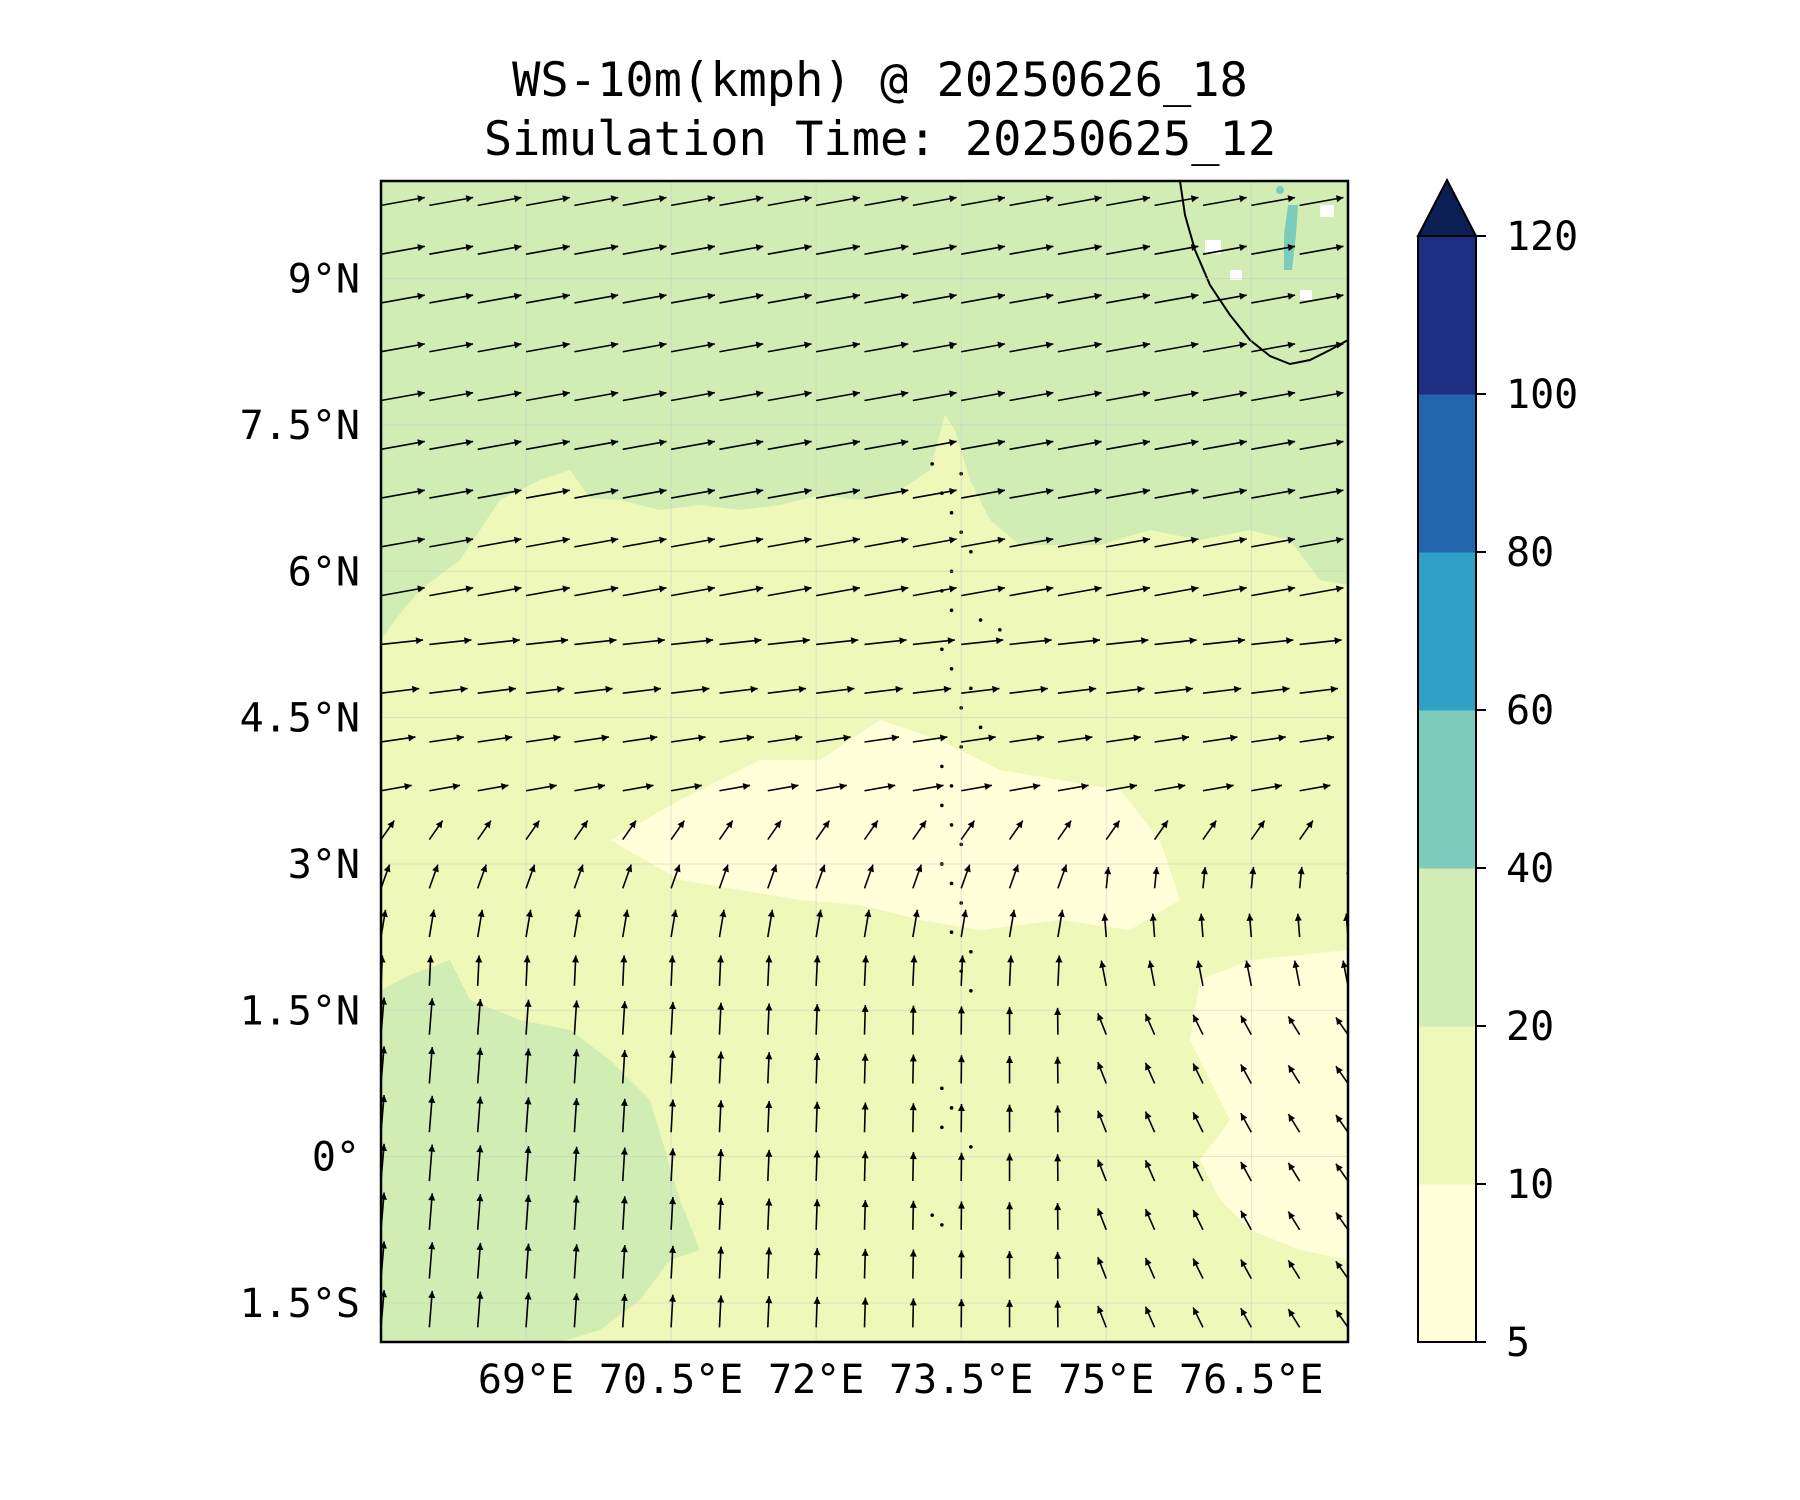  I want to click on colorbar-tick-label: 20, so click(1530, 1027).